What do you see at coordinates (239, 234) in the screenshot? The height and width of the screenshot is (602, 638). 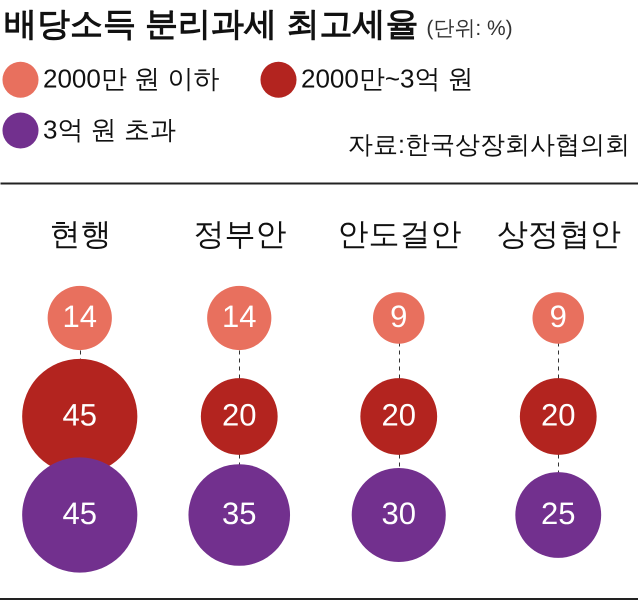 I see `category-label: 정부안` at bounding box center [239, 234].